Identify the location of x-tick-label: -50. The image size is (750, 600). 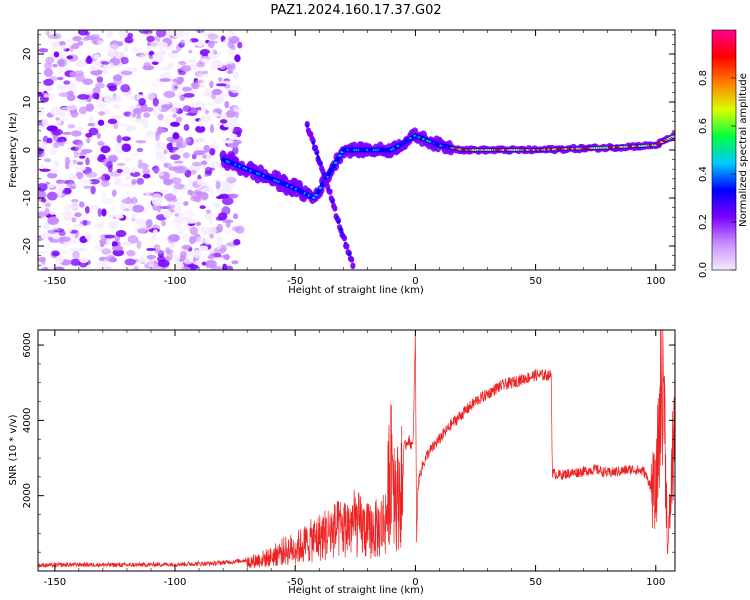
(295, 582).